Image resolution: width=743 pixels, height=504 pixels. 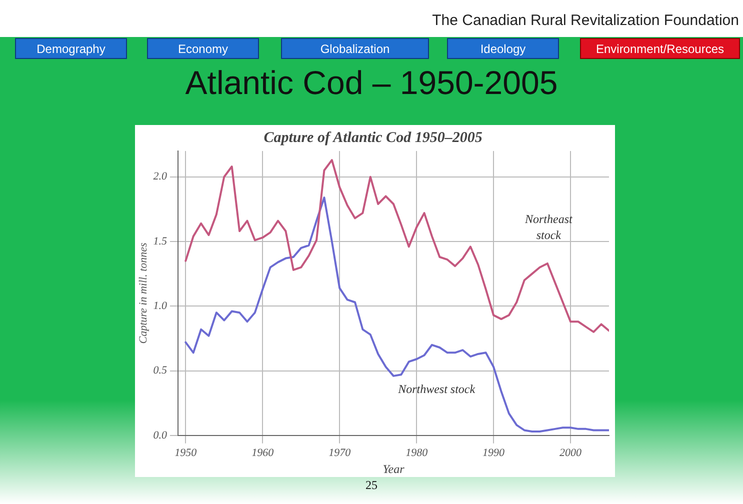 What do you see at coordinates (143, 293) in the screenshot?
I see `y-axis-title: Capture in mill. tonnes` at bounding box center [143, 293].